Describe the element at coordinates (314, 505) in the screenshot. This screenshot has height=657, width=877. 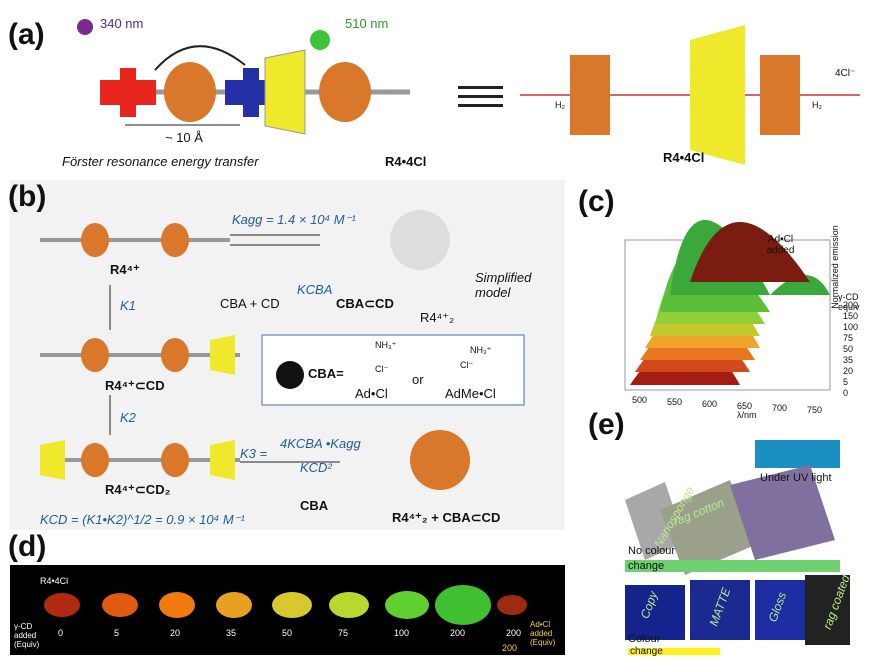
I see `species: CBA` at that location.